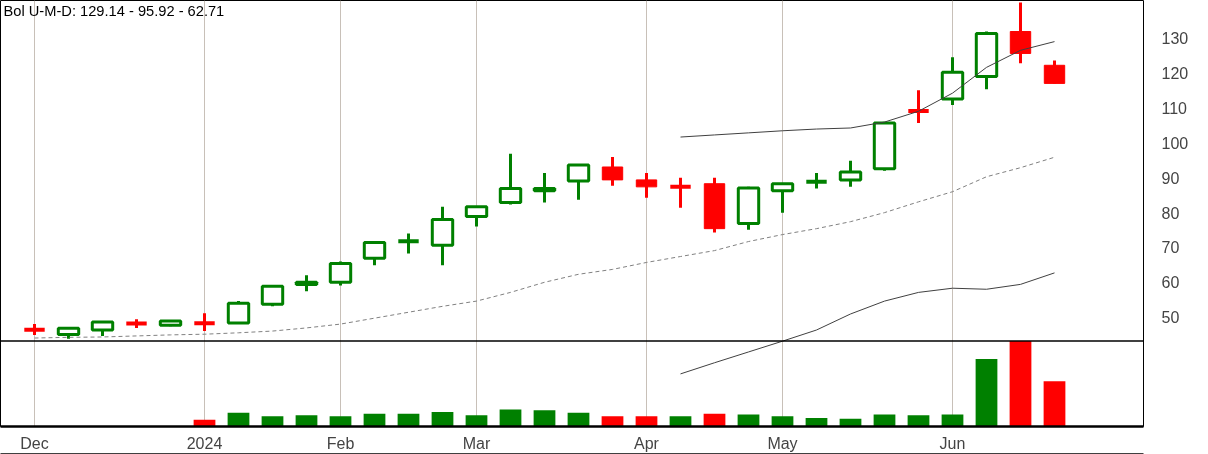  Describe the element at coordinates (1175, 74) in the screenshot. I see `y-tick-label: 120` at that location.